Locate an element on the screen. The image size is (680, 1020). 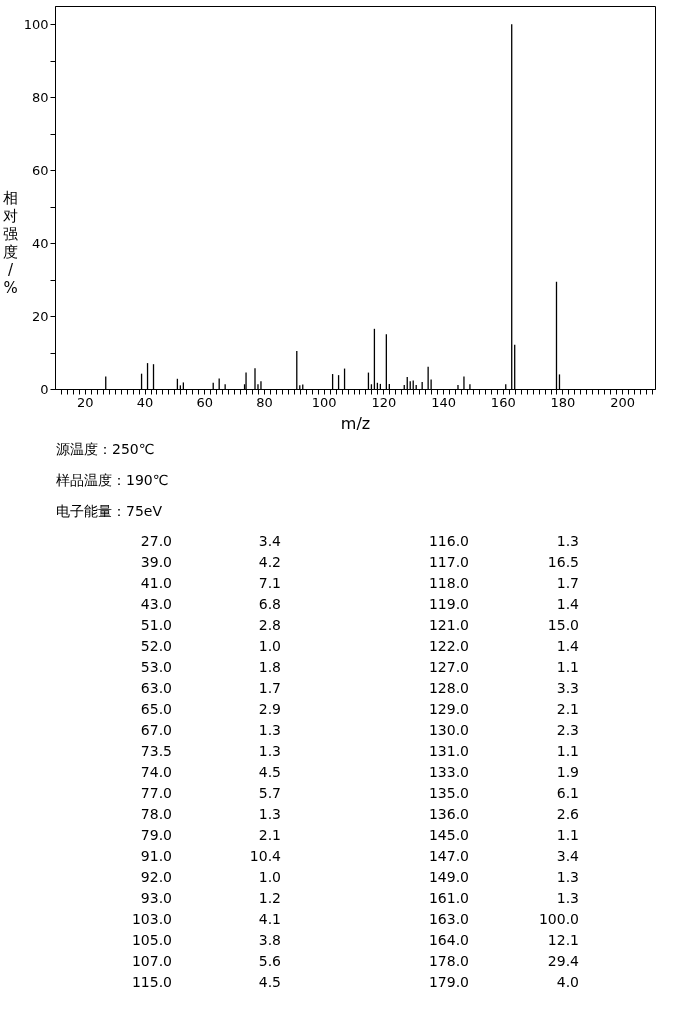
category-label: 52.0 is located at coordinates (156, 646).